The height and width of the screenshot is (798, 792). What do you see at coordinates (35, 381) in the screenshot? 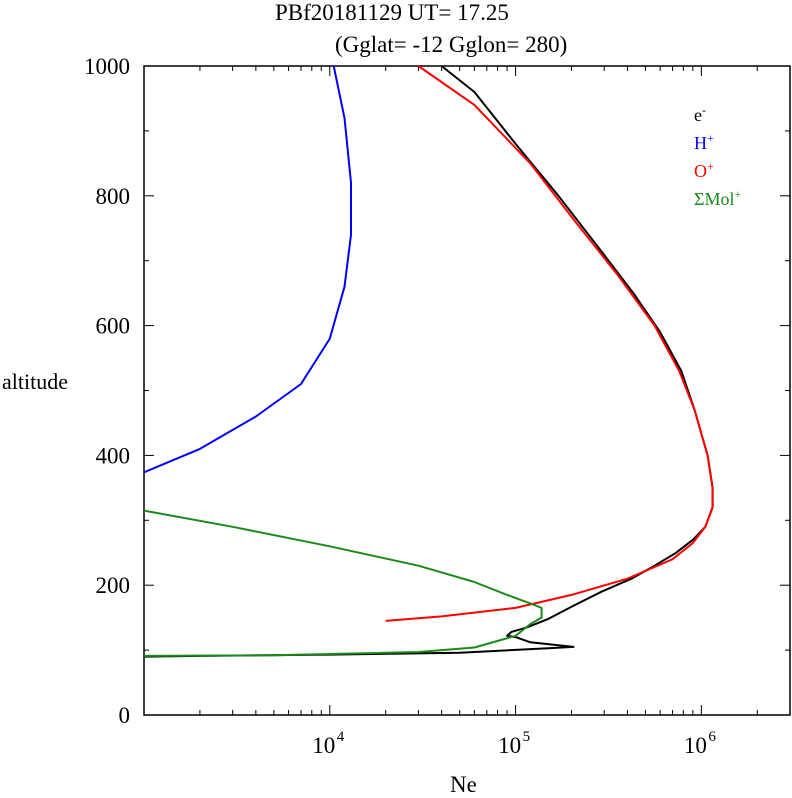
I see `y-axis-label: altitude` at bounding box center [35, 381].